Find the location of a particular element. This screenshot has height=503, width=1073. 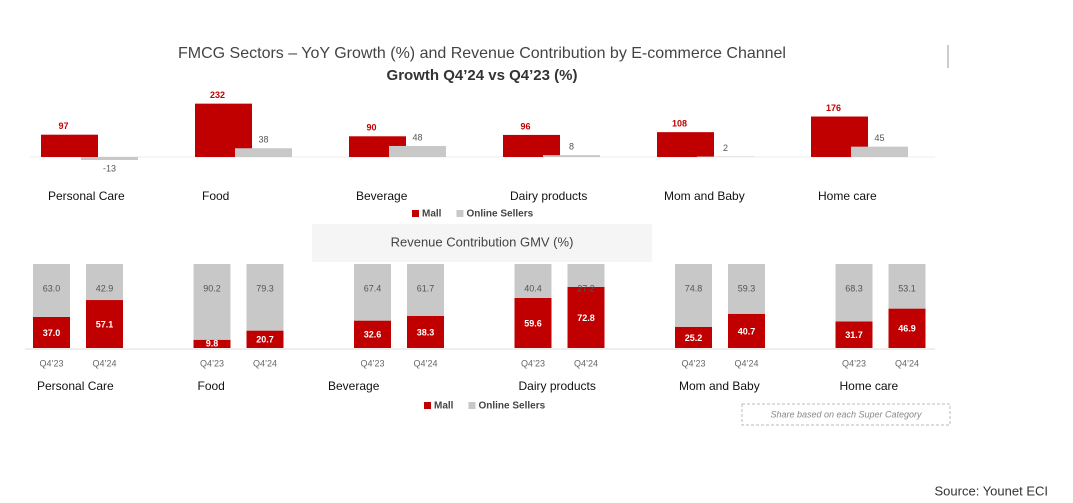

group-label: Home care is located at coordinates (869, 386).